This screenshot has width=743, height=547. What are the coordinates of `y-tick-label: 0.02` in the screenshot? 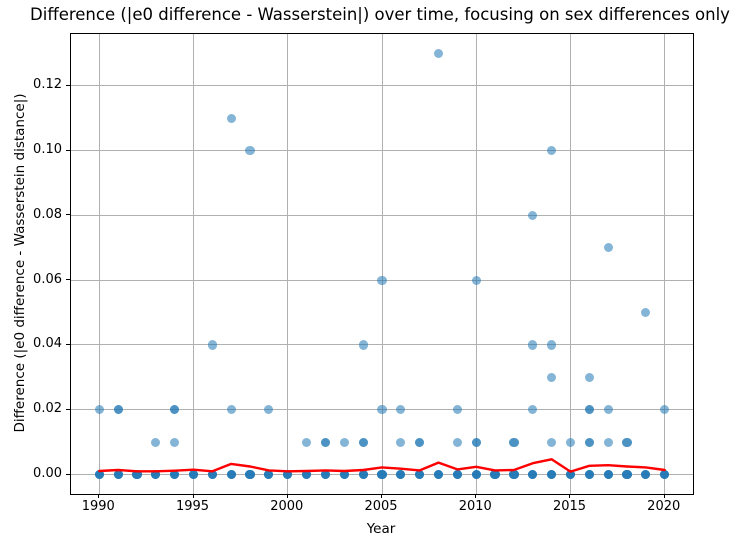 It's located at (47, 409).